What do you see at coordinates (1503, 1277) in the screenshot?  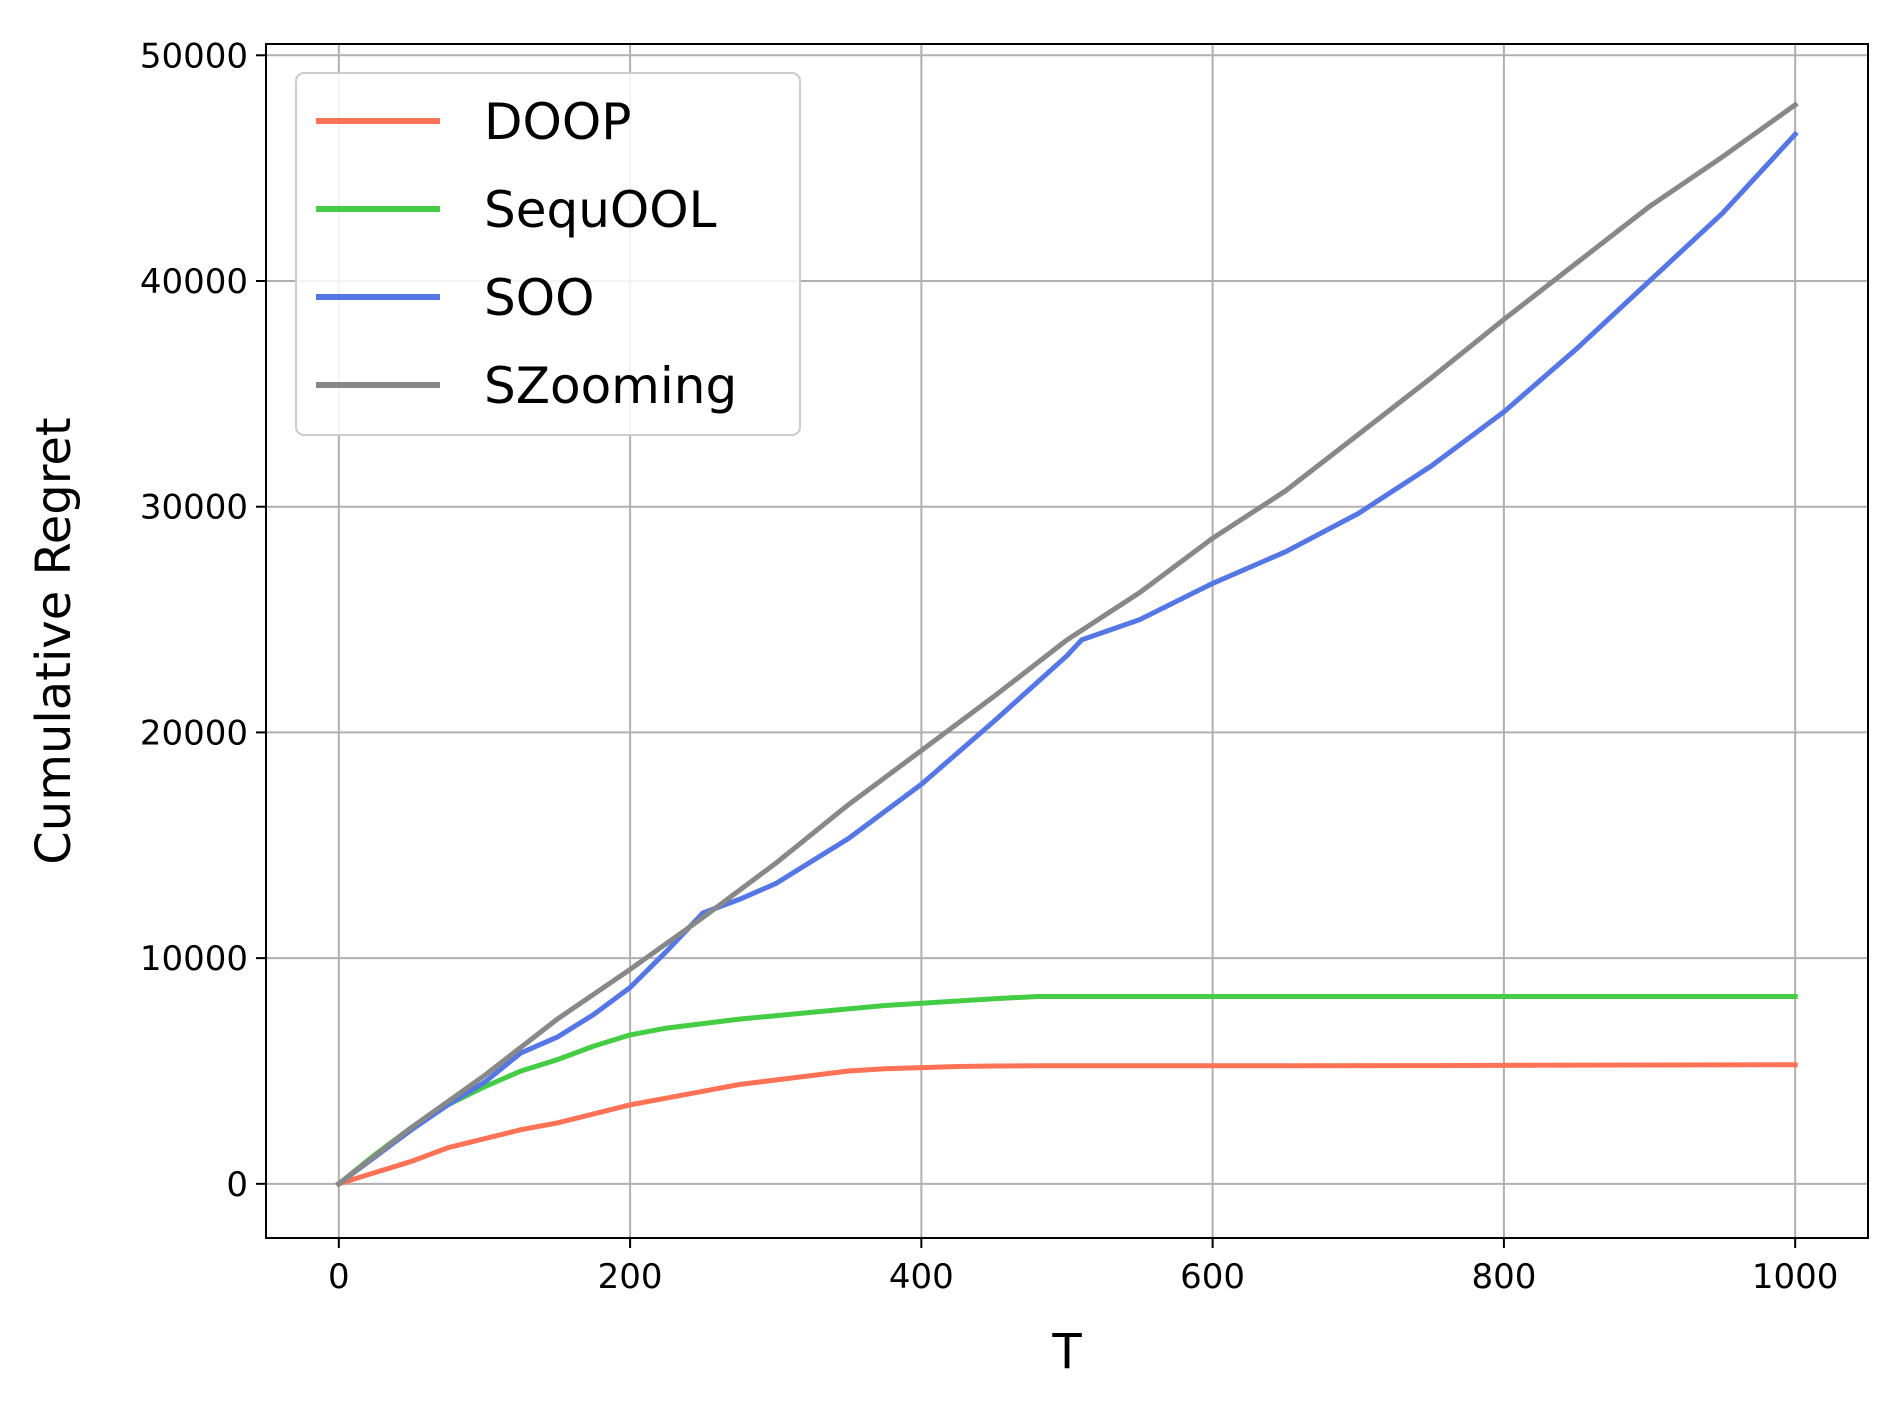 I see `x-tick-label: 800` at bounding box center [1503, 1277].